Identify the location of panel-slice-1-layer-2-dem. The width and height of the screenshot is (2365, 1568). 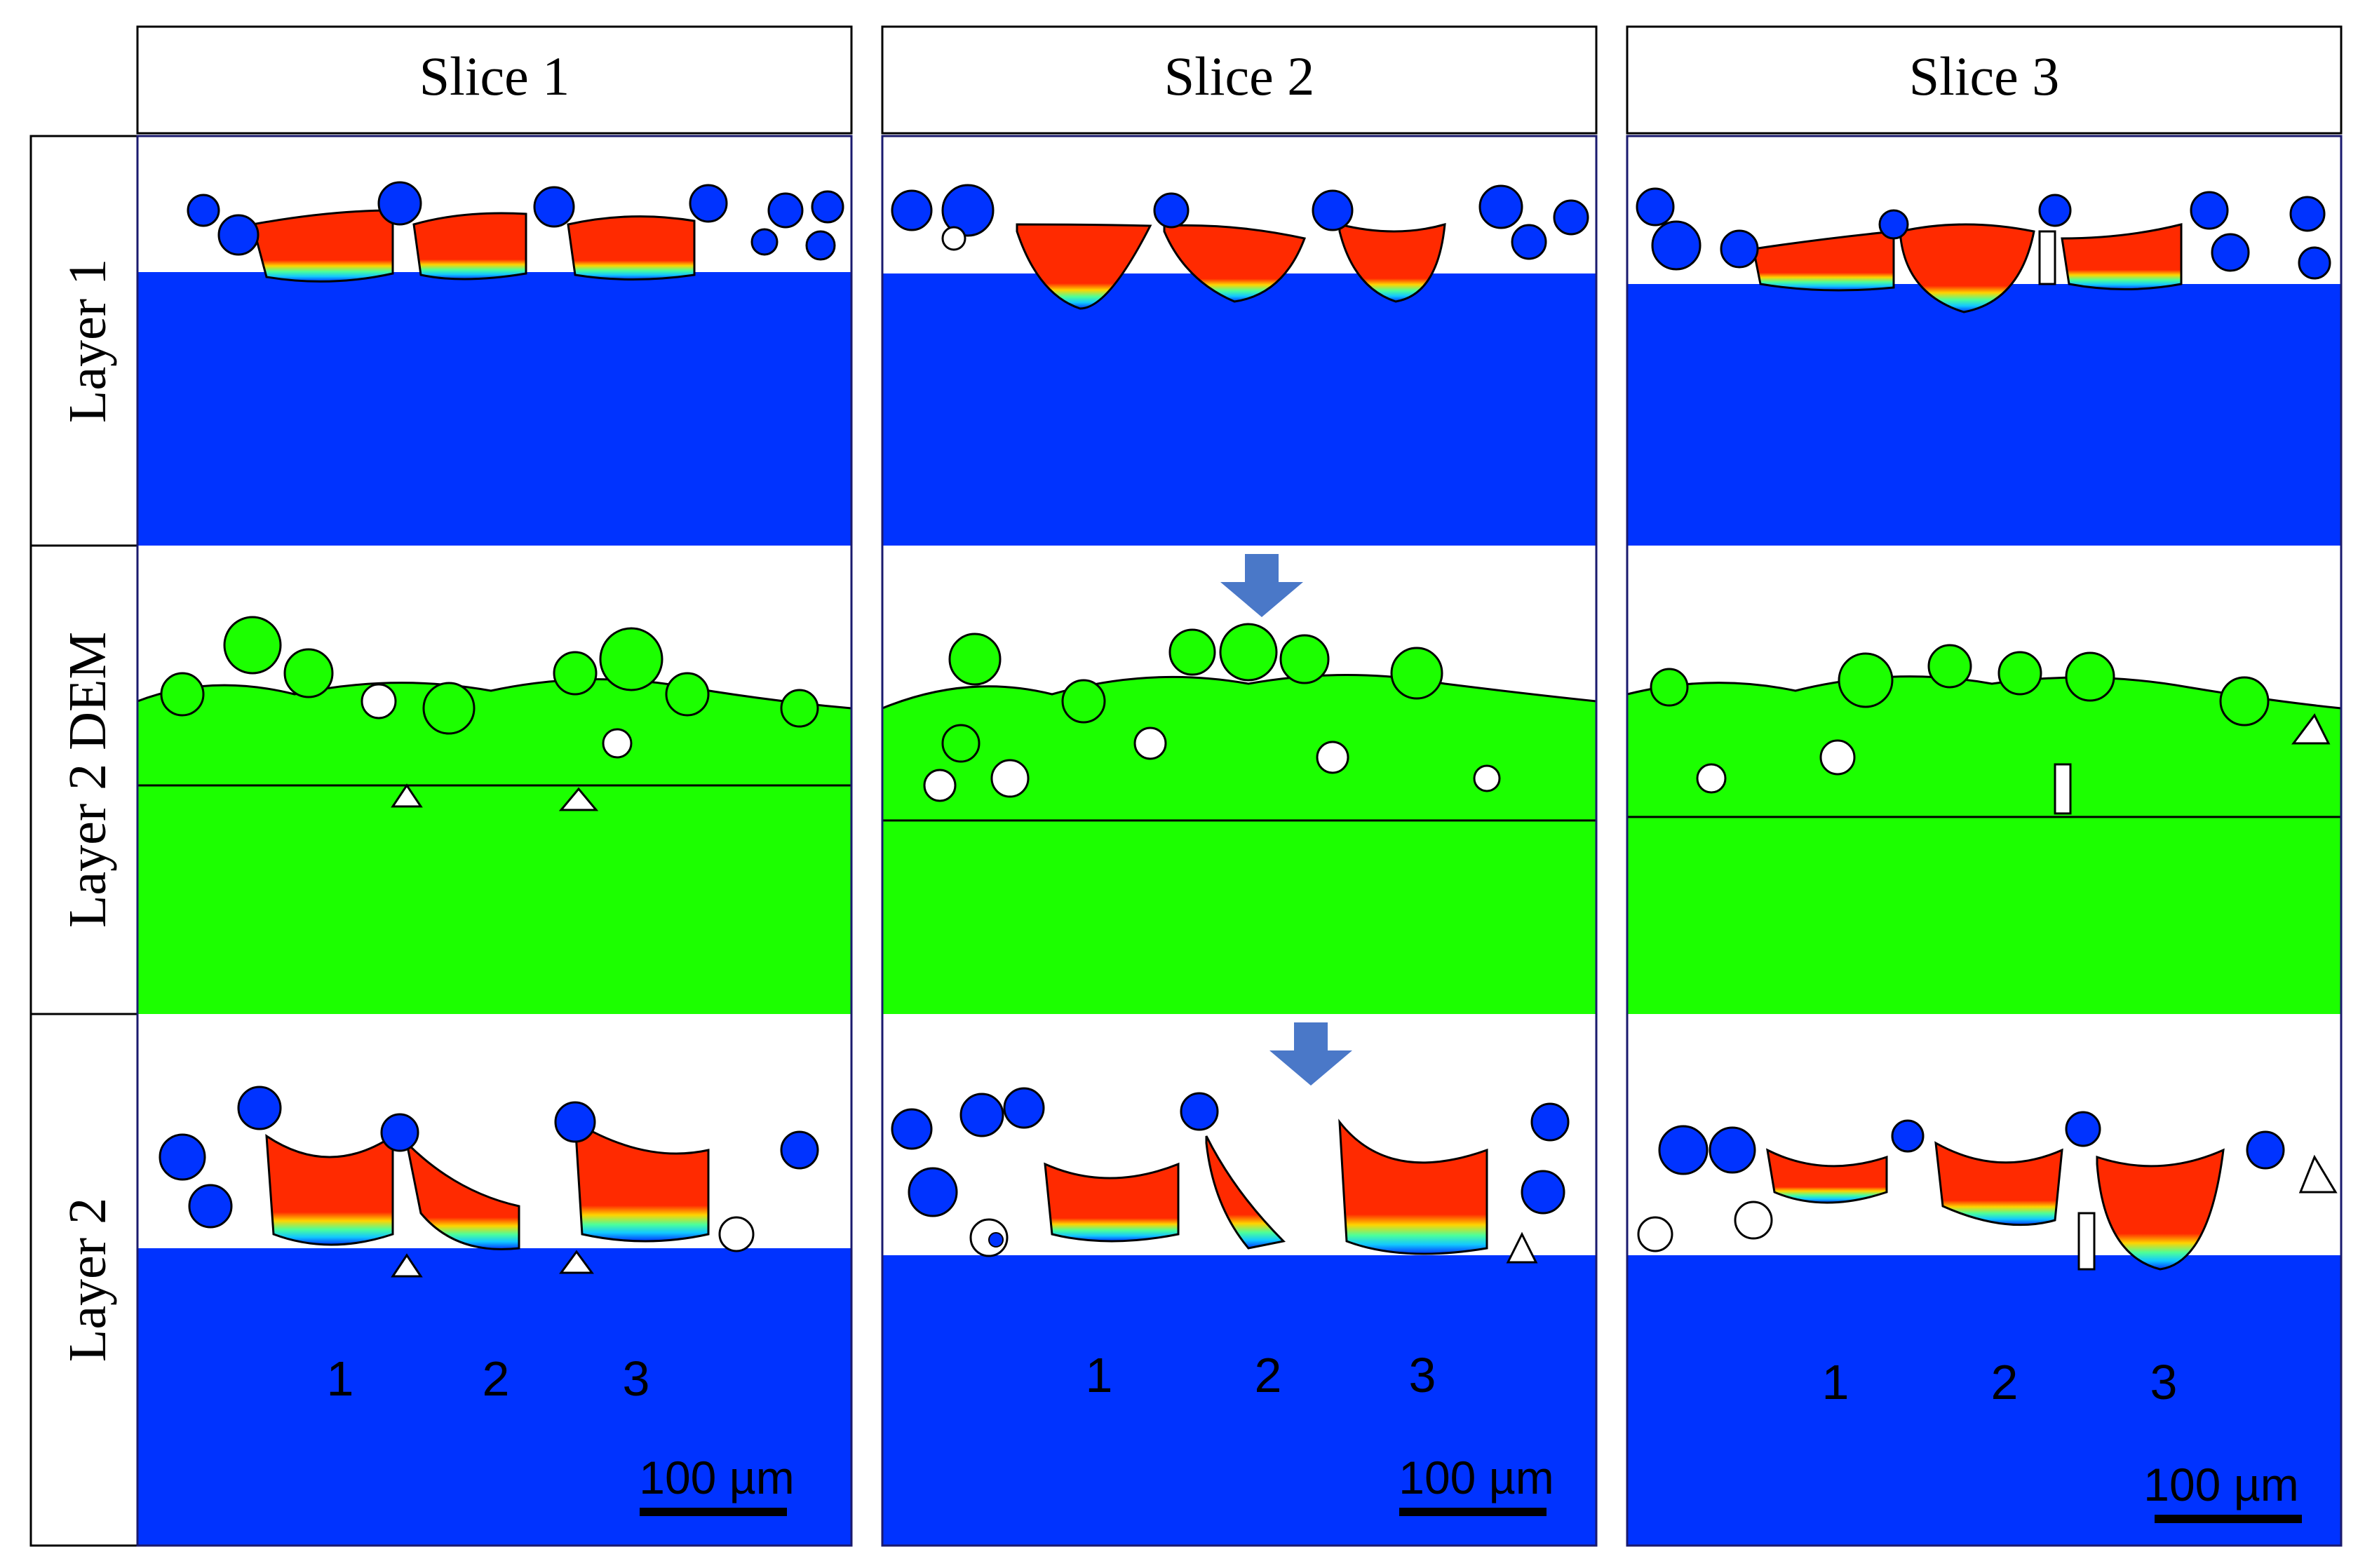
(495, 780).